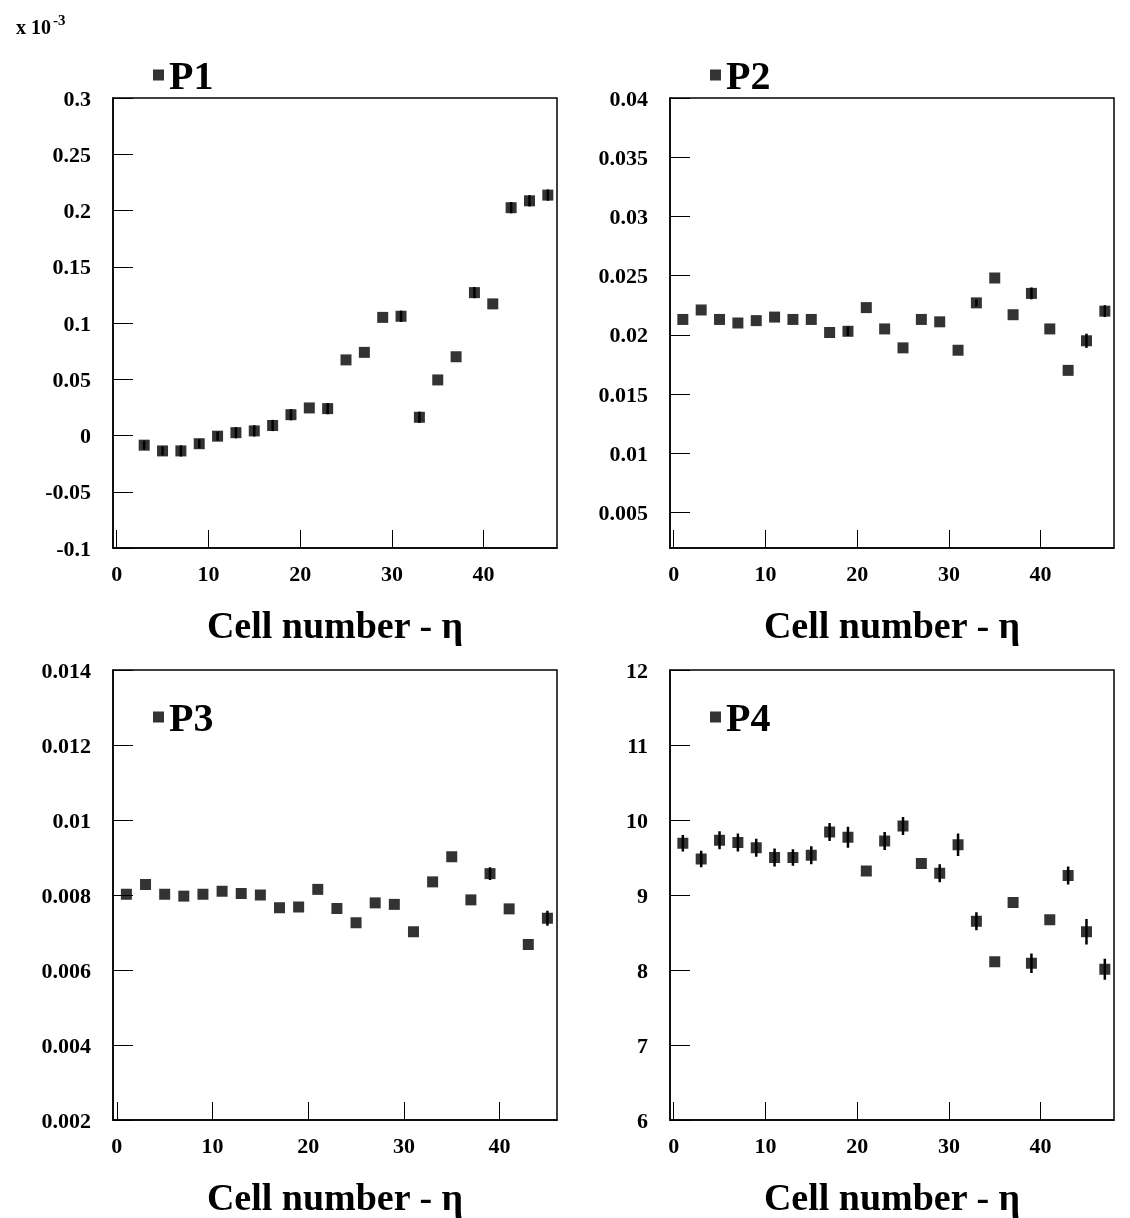 This screenshot has width=1130, height=1218. I want to click on y-tick-label: 0.05, so click(71, 379).